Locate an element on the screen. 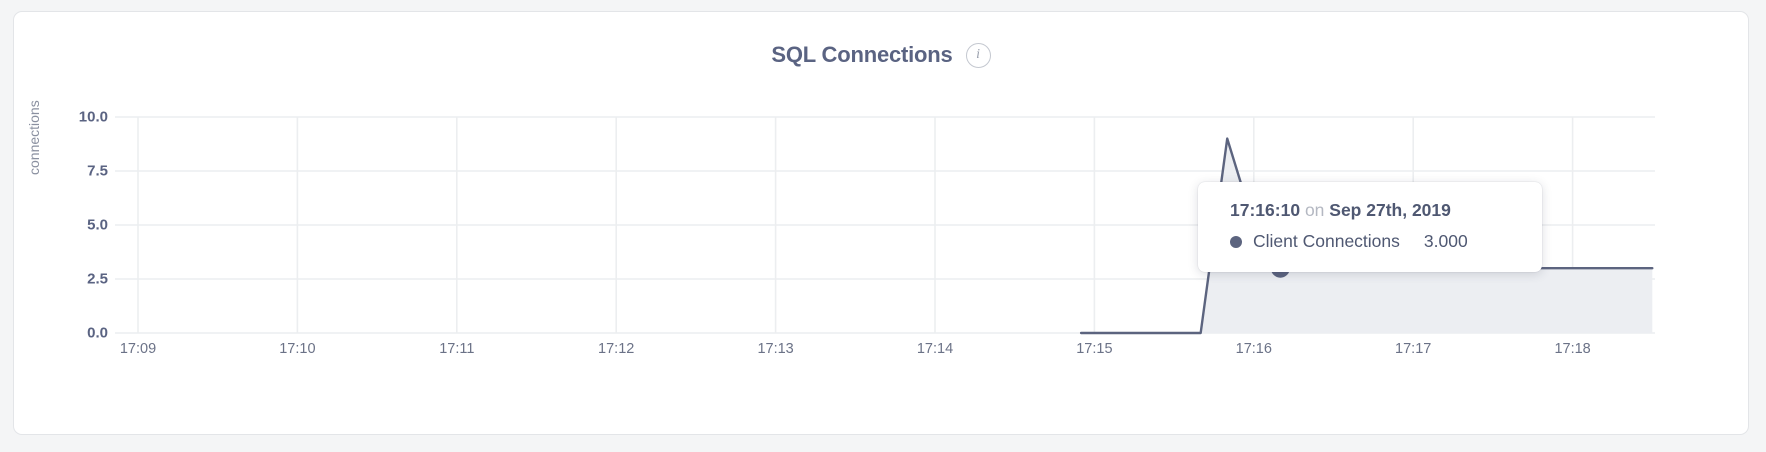 The height and width of the screenshot is (452, 1766). tooltip-series-row: Client Connections 3.000 is located at coordinates (1373, 241).